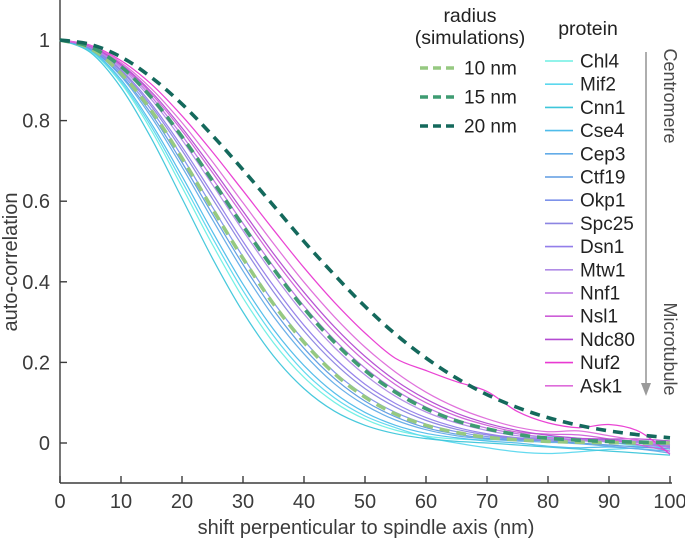  Describe the element at coordinates (602, 131) in the screenshot. I see `legend-label-Cse4: Cse4` at that location.